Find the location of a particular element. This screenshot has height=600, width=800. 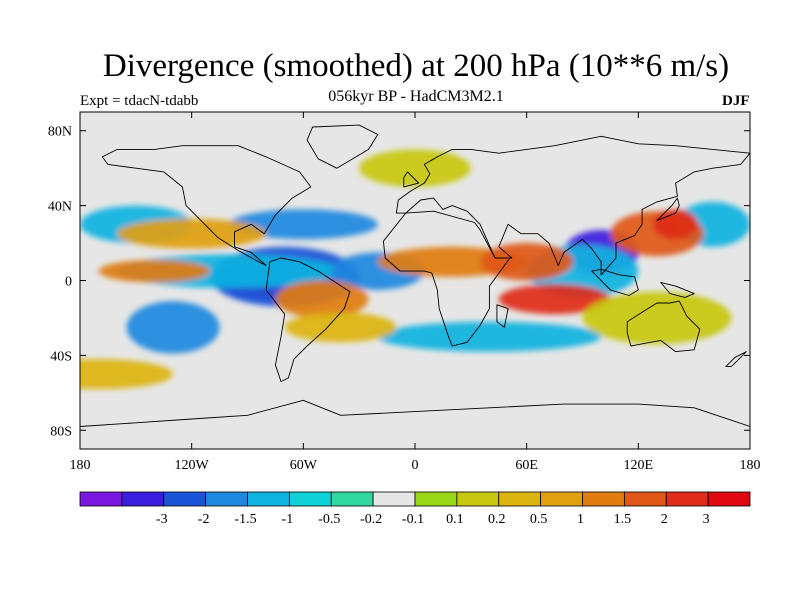

coastline-south-america is located at coordinates (308, 320).